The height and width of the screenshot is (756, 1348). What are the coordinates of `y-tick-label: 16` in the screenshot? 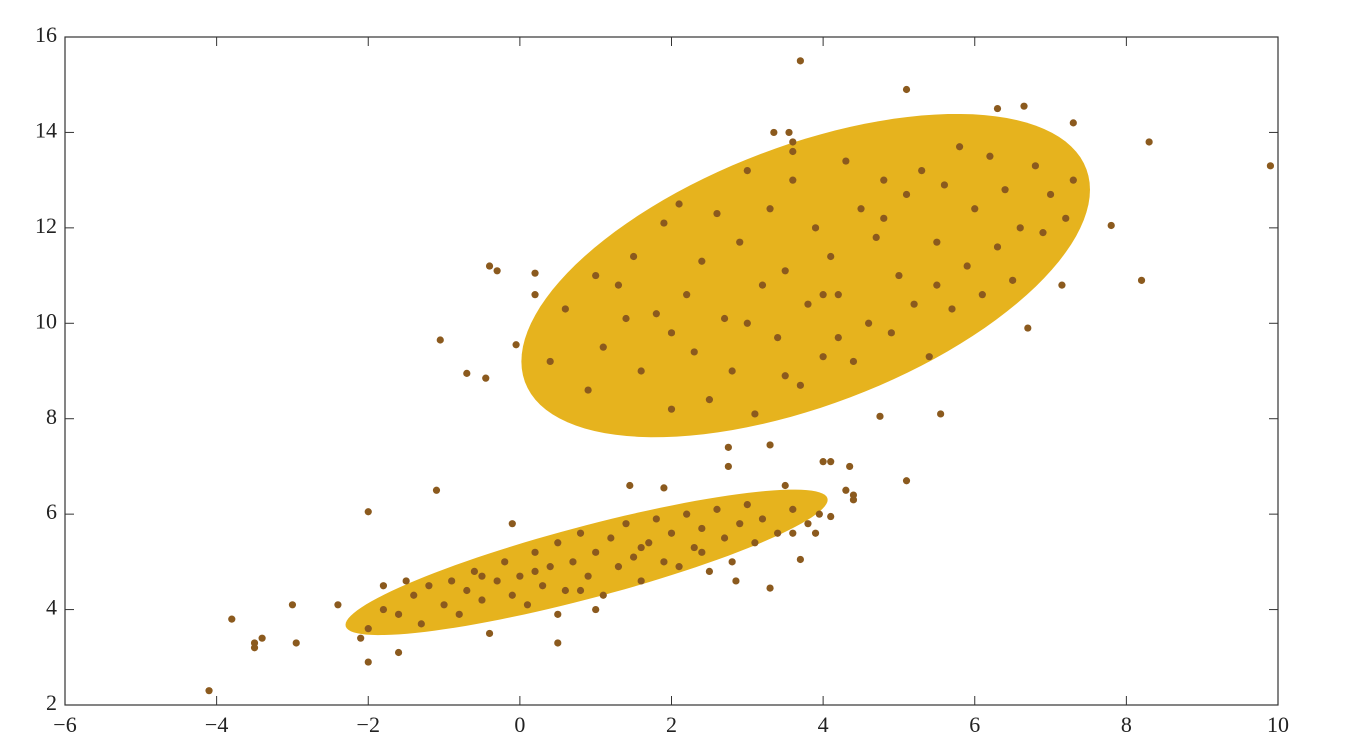 It's located at (46, 34).